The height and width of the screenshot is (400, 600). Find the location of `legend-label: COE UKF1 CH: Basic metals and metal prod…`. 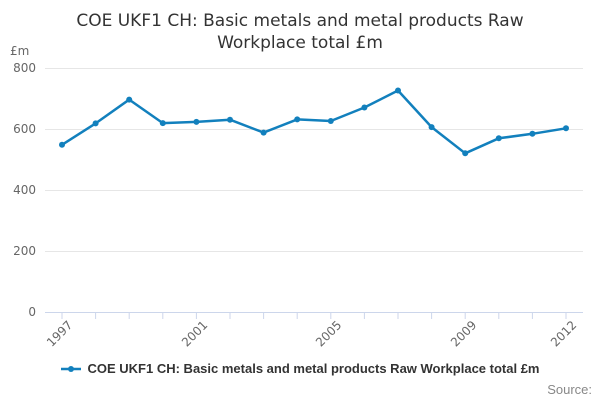

legend-label: COE UKF1 CH: Basic metals and metal prod… is located at coordinates (313, 368).